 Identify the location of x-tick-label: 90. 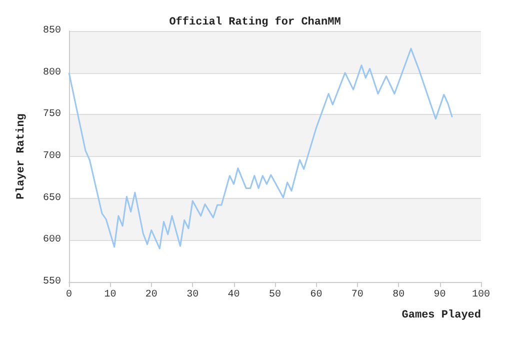
(440, 295).